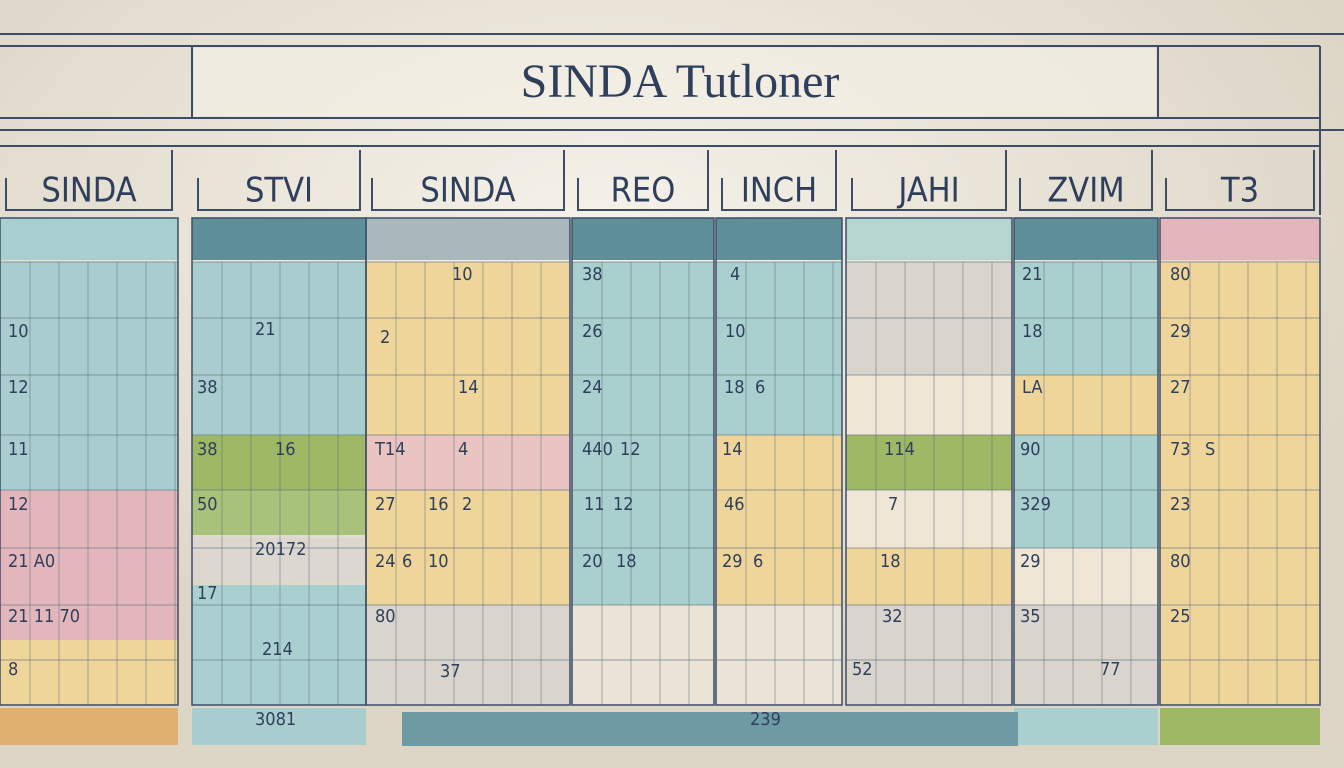 The image size is (1344, 768). What do you see at coordinates (450, 671) in the screenshot?
I see `cell-label: 37` at bounding box center [450, 671].